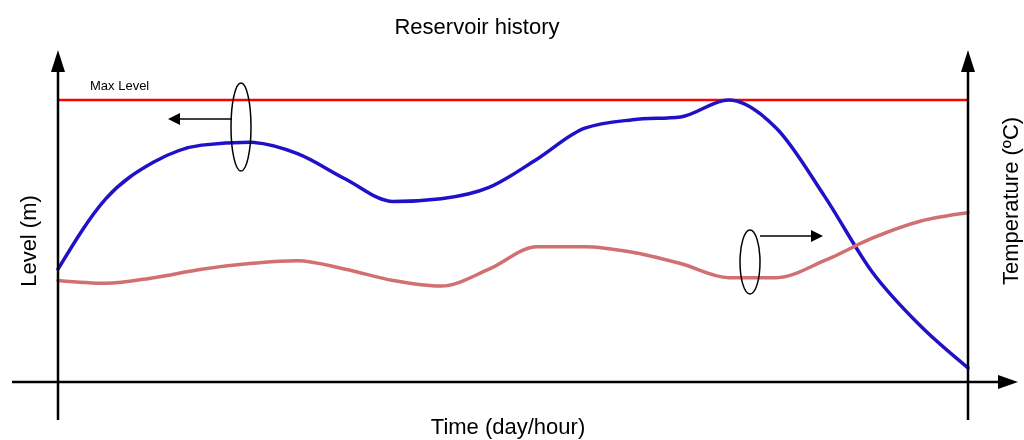 The height and width of the screenshot is (440, 1024). Describe the element at coordinates (28, 241) in the screenshot. I see `y-axis-title: Level (m)` at that location.